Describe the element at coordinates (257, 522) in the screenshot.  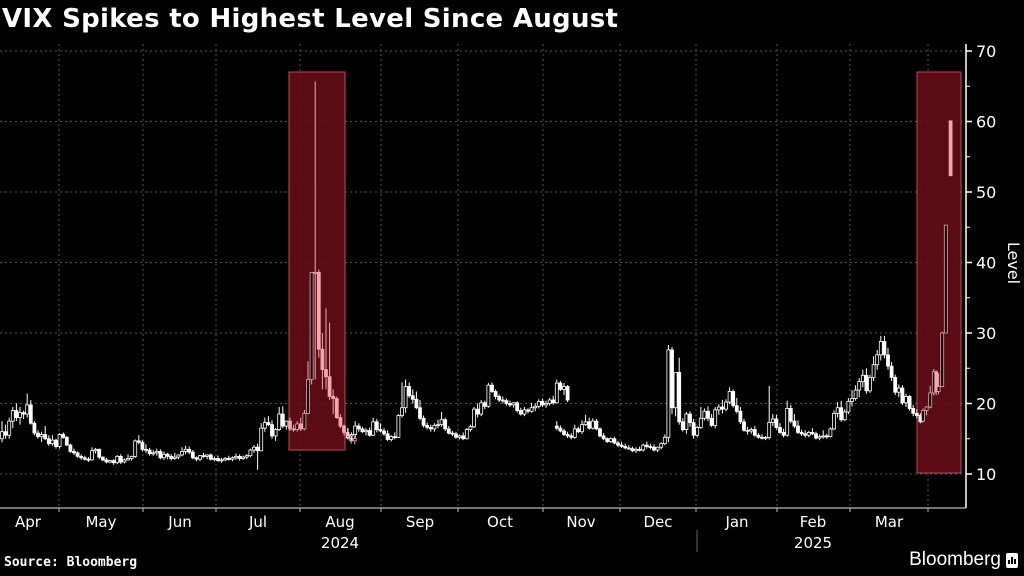
I see `month-label-jul: Jul` at that location.